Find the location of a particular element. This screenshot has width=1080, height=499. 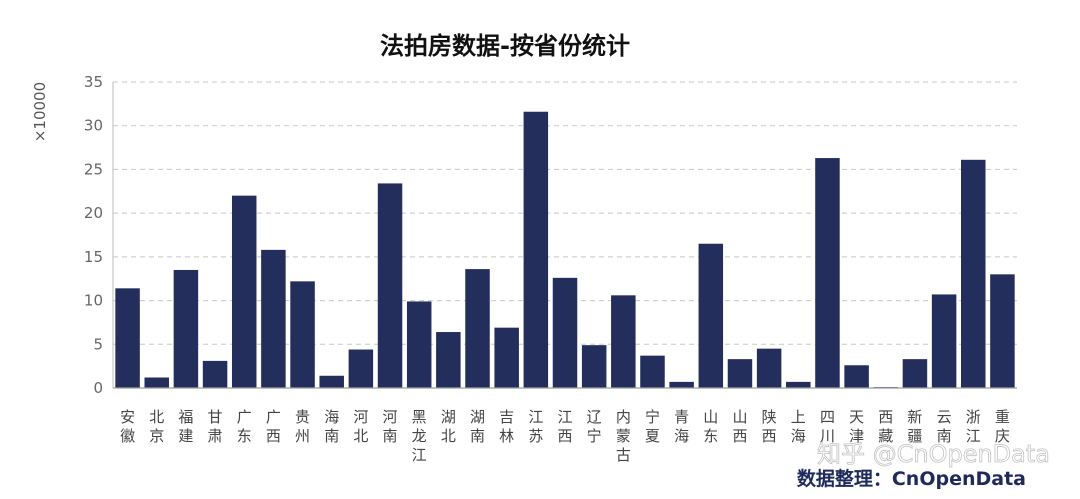

y-tick-label: 15 is located at coordinates (93, 257).